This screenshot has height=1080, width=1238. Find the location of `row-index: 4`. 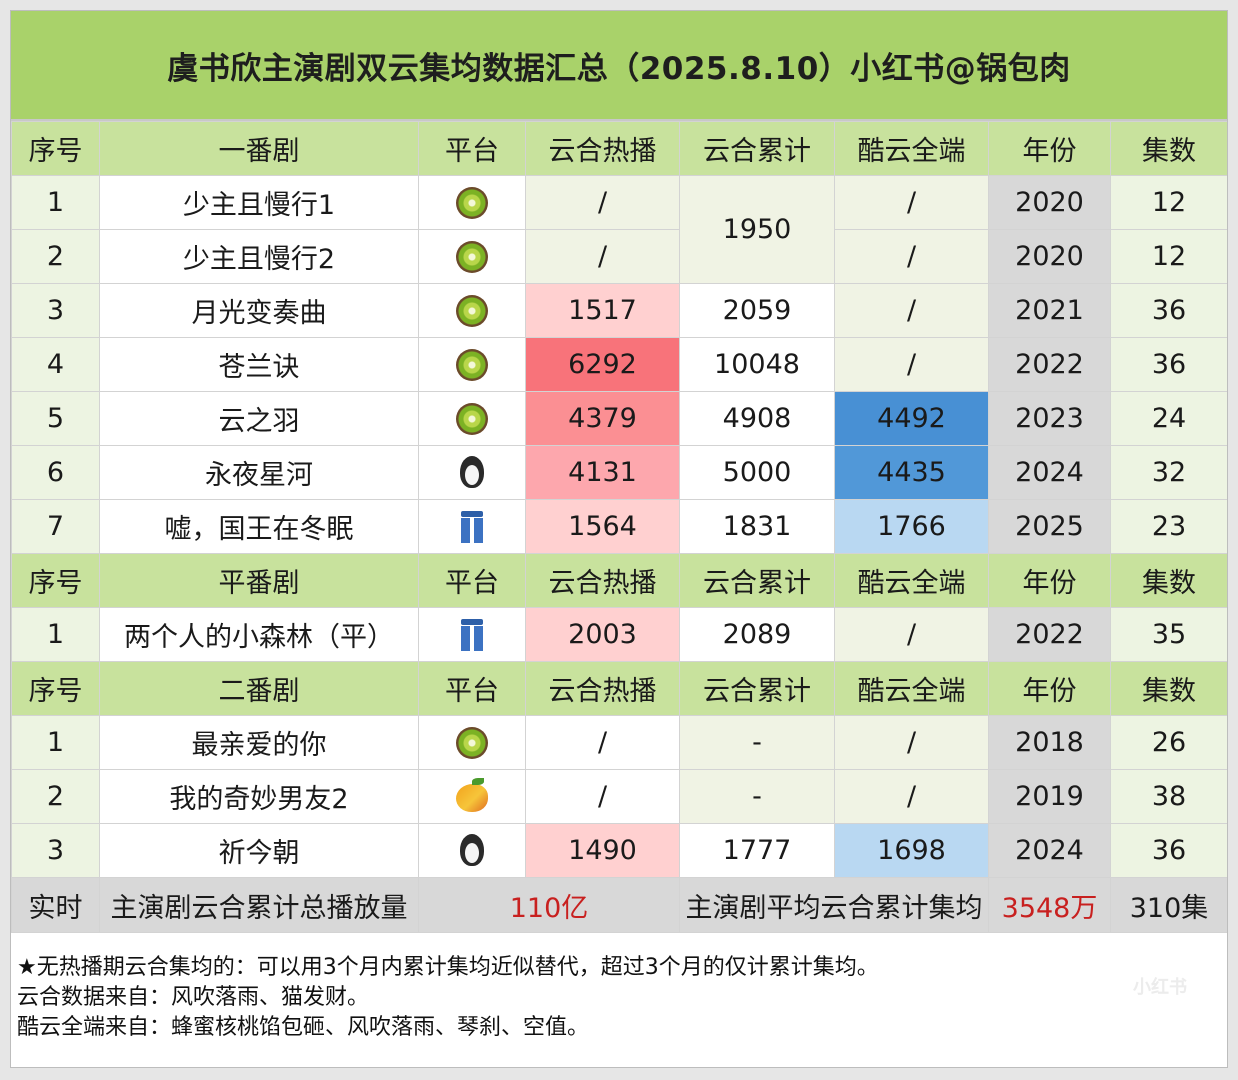

row-index: 4 is located at coordinates (55, 364).